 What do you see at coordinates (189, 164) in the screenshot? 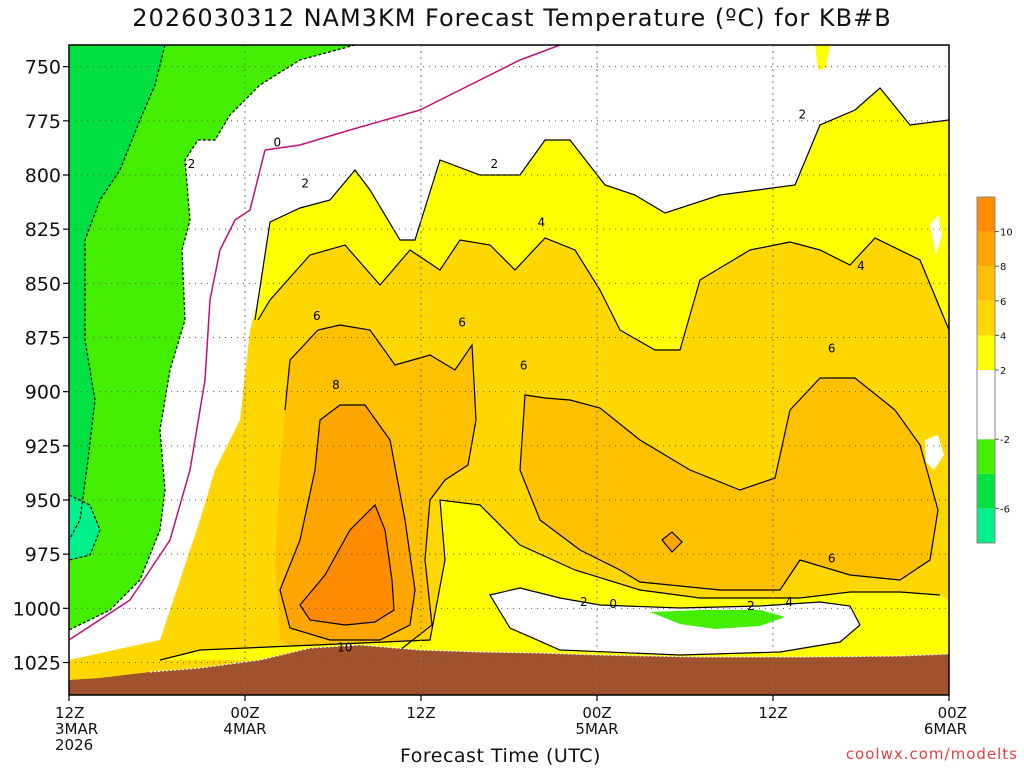
I see `contour-label: -2` at bounding box center [189, 164].